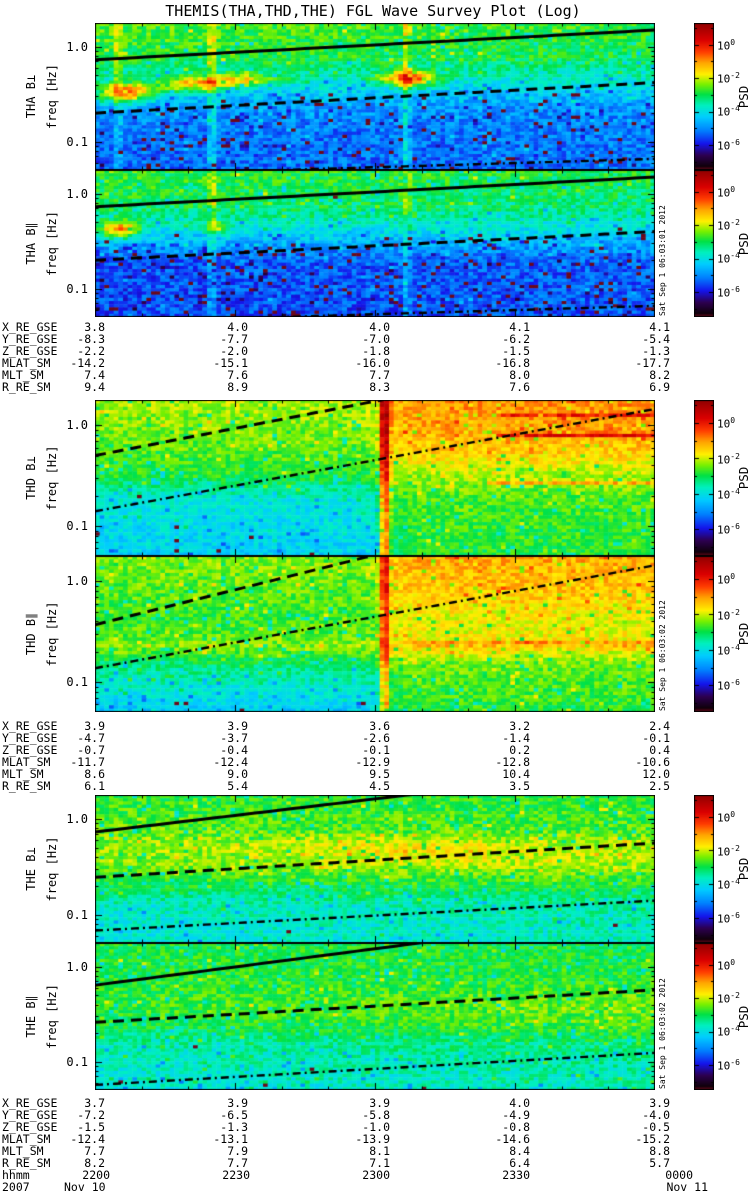 This screenshot has width=750, height=1200. Describe the element at coordinates (87, 762) in the screenshot. I see `ephemeris-value: -11.7` at that location.